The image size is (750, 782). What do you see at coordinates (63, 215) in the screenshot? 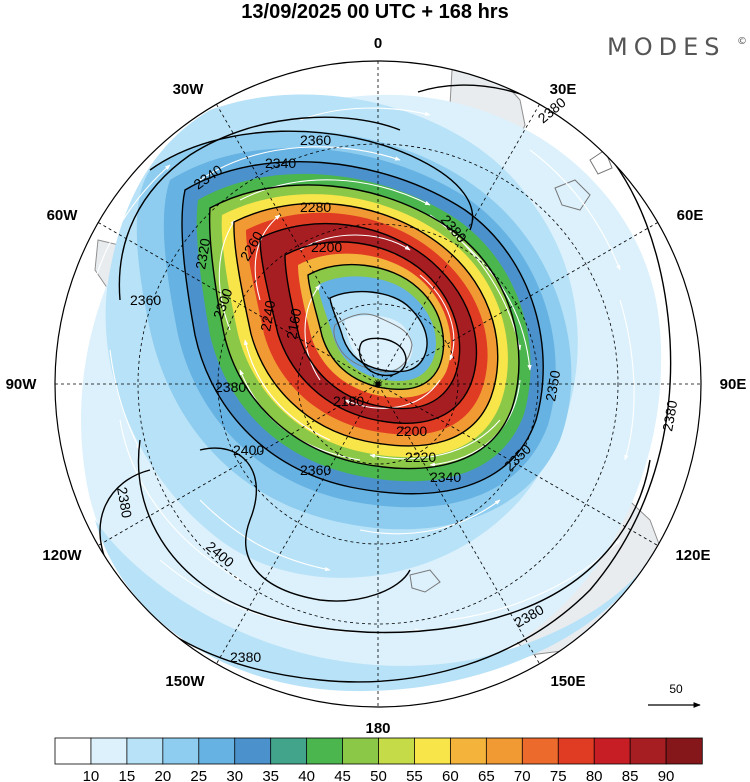
I see `lon-label: 60W` at bounding box center [63, 215].